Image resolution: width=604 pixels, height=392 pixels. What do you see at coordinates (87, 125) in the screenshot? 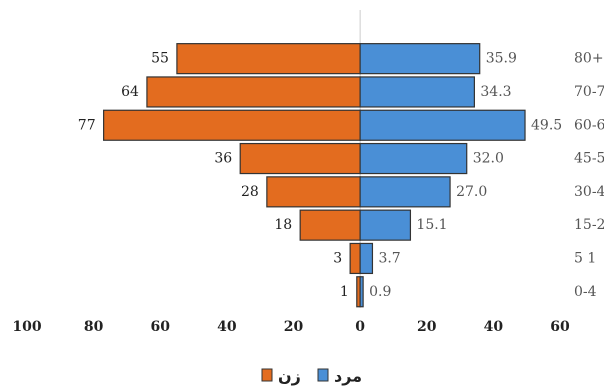
I see `value-label: 77` at bounding box center [87, 125].